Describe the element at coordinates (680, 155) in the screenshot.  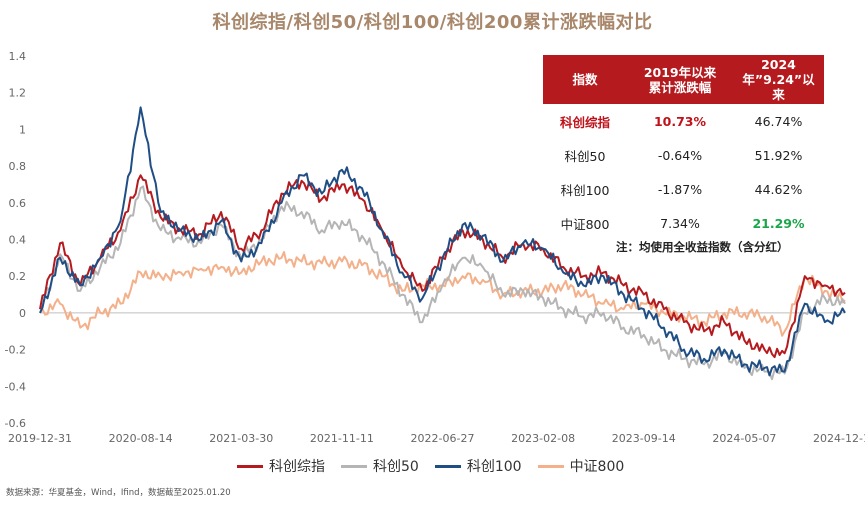
I see `cell-since-2019: -0.64%` at that location.